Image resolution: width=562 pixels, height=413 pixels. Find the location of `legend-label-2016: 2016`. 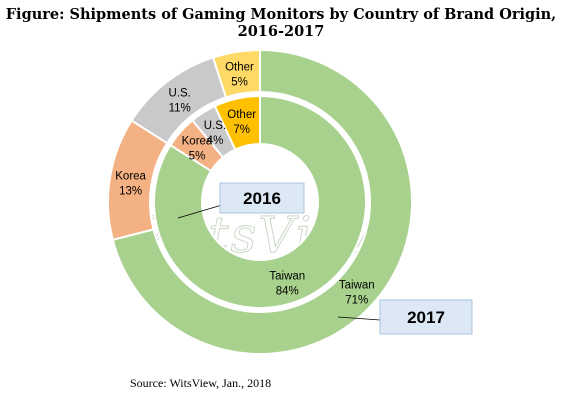

legend-label-2016: 2016 is located at coordinates (262, 198).